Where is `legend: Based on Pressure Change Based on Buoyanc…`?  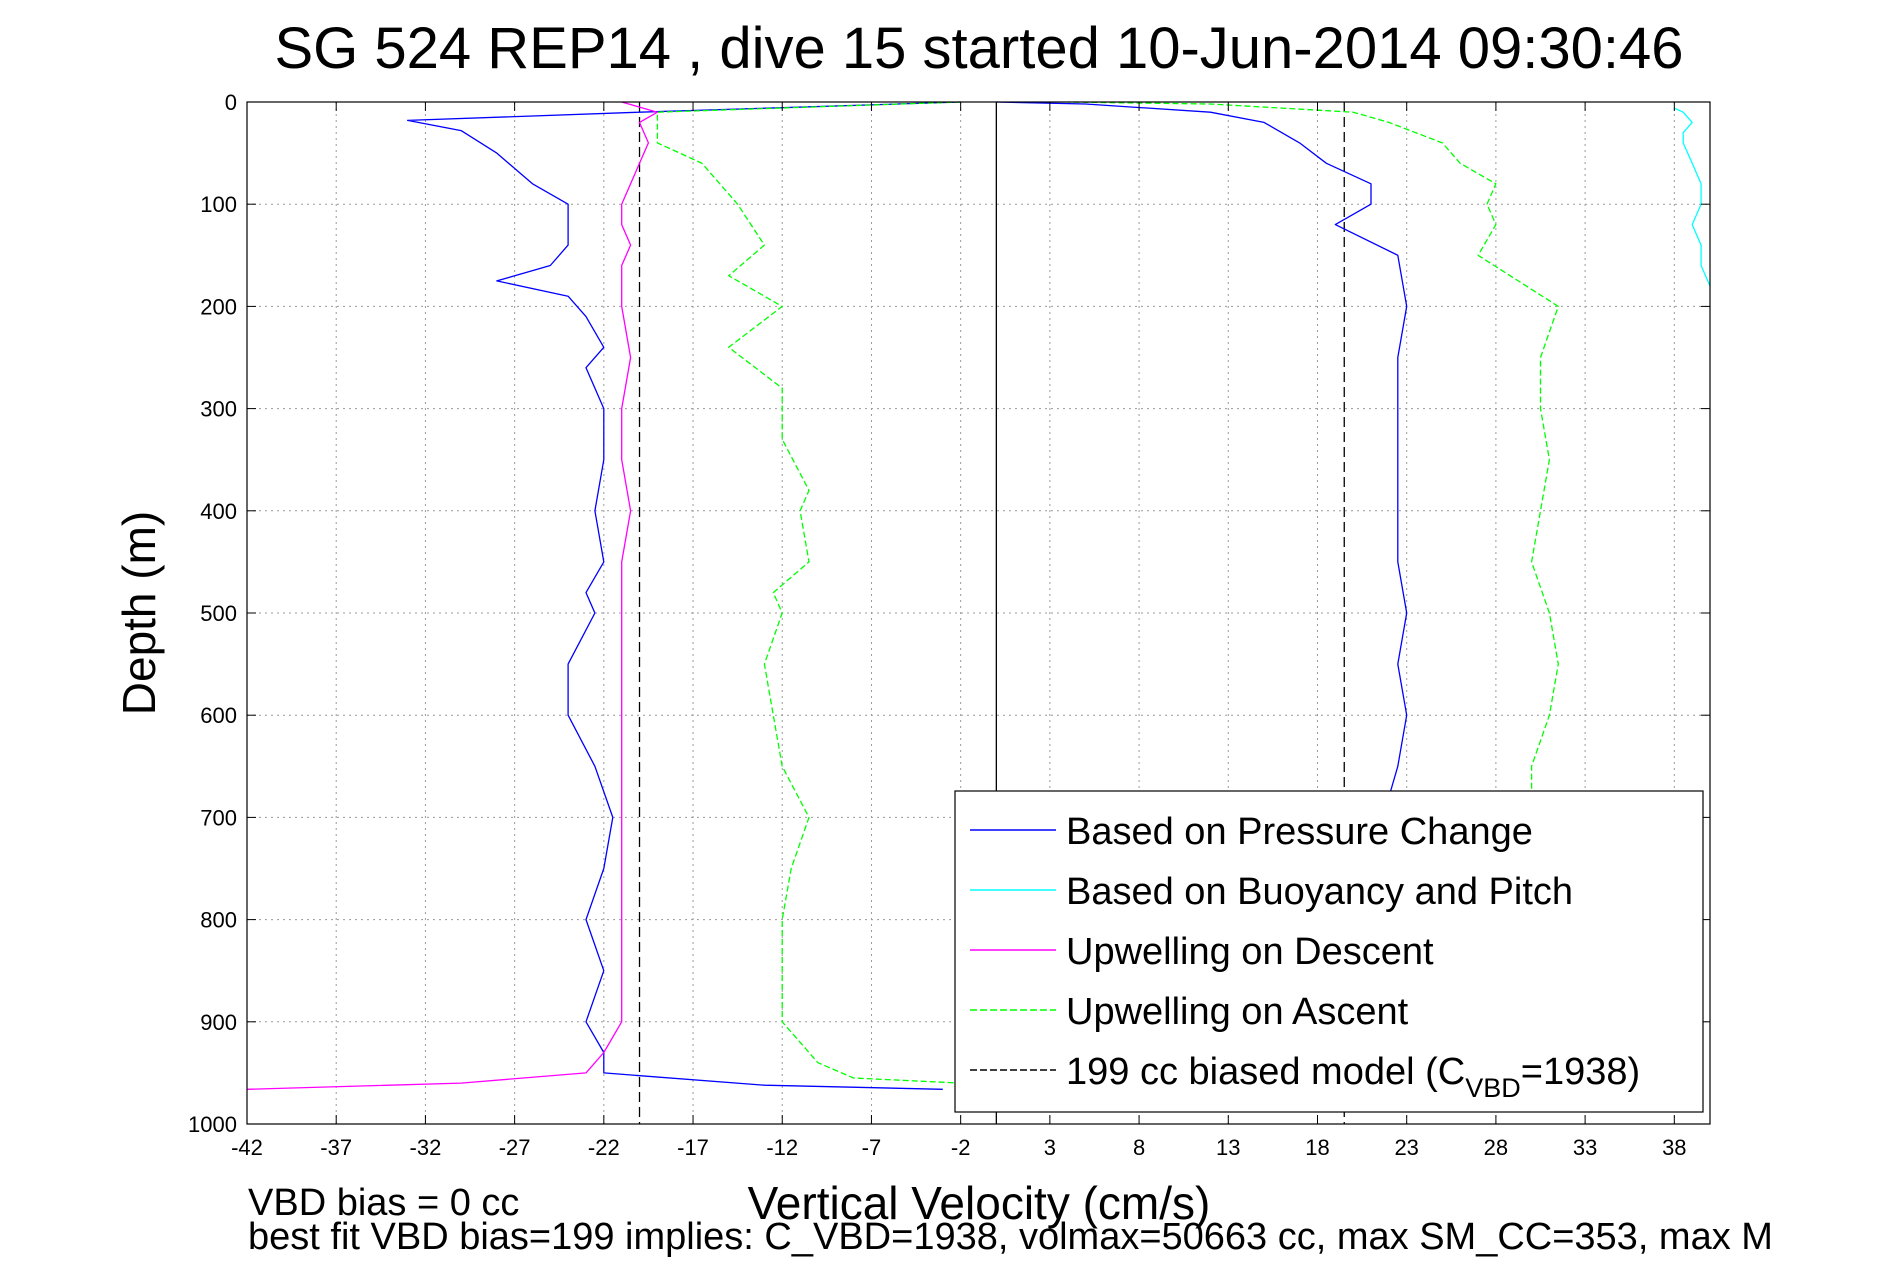 legend: Based on Pressure Change Based on Buoyanc… is located at coordinates (1329, 951).